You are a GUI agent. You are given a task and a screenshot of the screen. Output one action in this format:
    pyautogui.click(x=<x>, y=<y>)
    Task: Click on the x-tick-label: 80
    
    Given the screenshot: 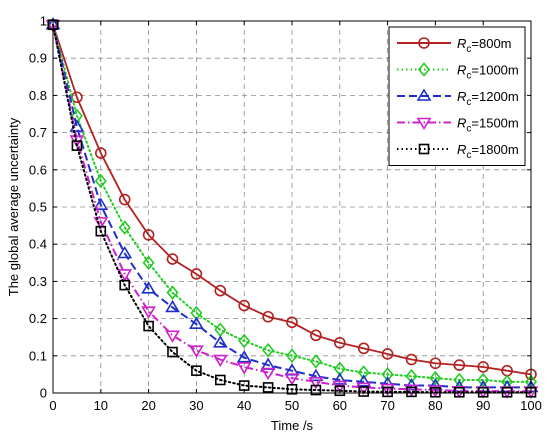 What is the action you would take?
    pyautogui.click(x=435, y=405)
    